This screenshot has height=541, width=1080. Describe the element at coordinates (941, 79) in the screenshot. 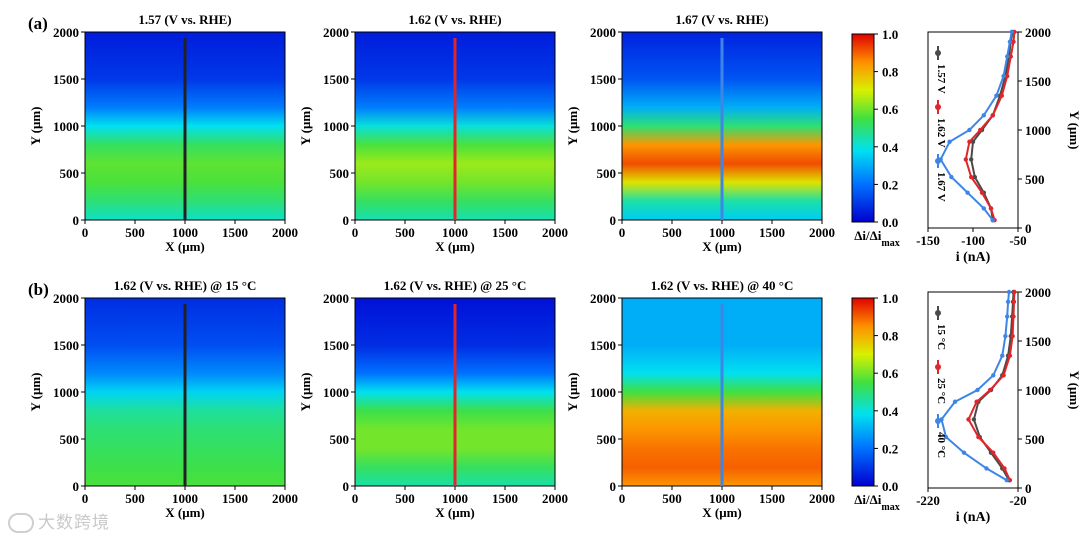

I see `legend-label: 1.57 V` at that location.